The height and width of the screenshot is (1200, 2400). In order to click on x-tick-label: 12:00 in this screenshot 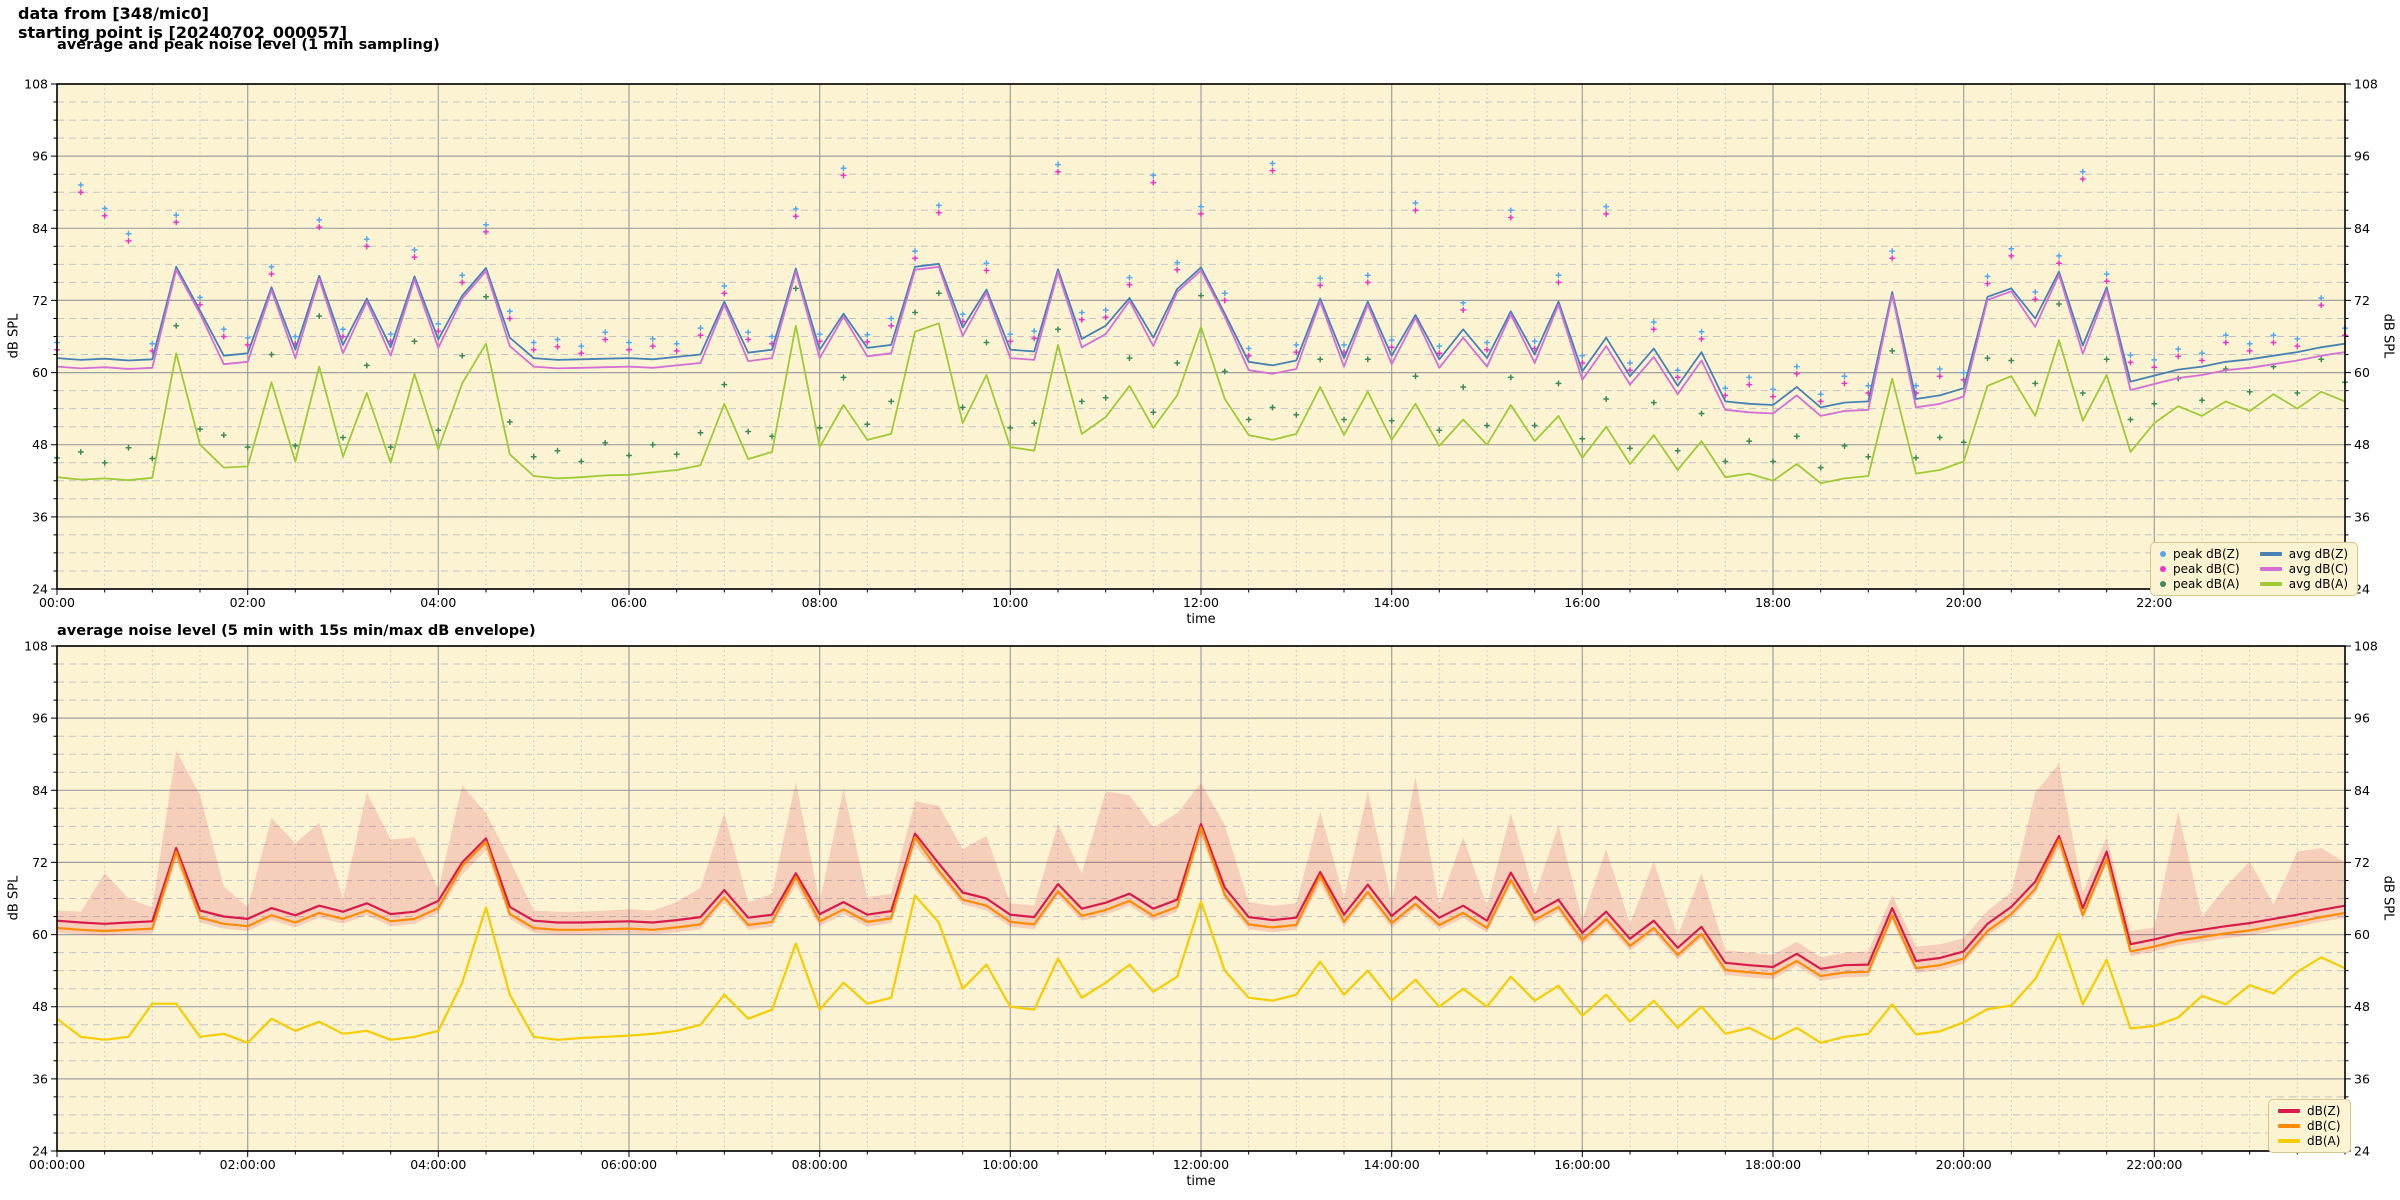, I will do `click(1201, 602)`.